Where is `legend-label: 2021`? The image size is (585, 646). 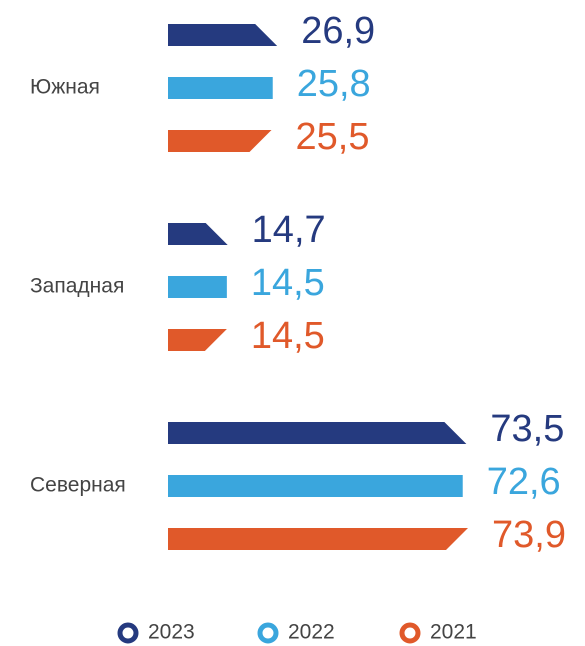
legend-label: 2021 is located at coordinates (453, 632).